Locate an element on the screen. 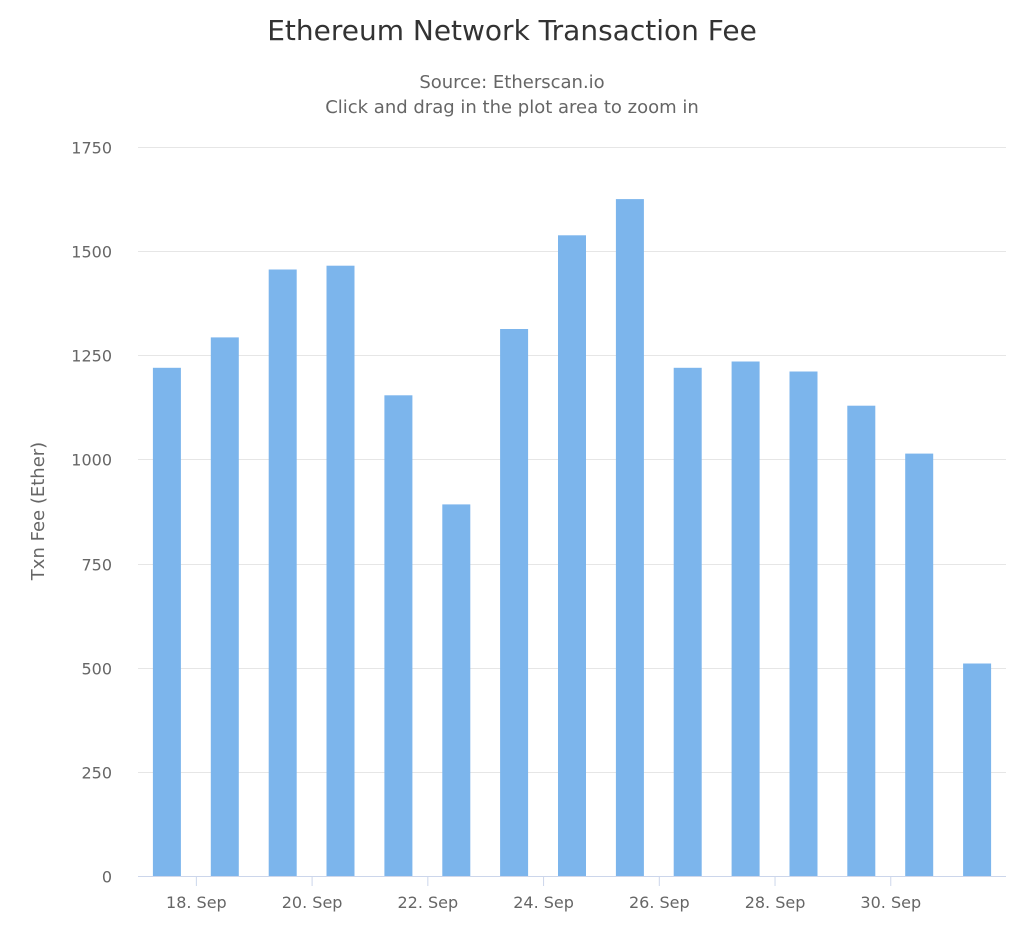 Image resolution: width=1024 pixels, height=939 pixels. x-tick-label: 26. Sep is located at coordinates (659, 902).